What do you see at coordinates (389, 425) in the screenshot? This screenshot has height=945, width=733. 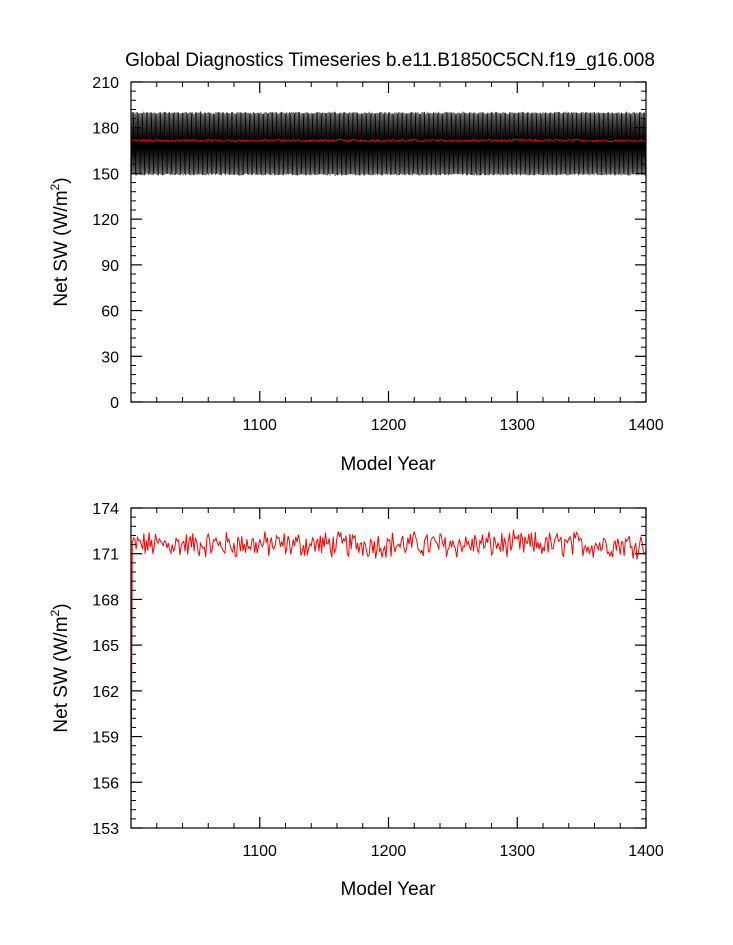 I see `top-x-tick-label: 1200` at bounding box center [389, 425].